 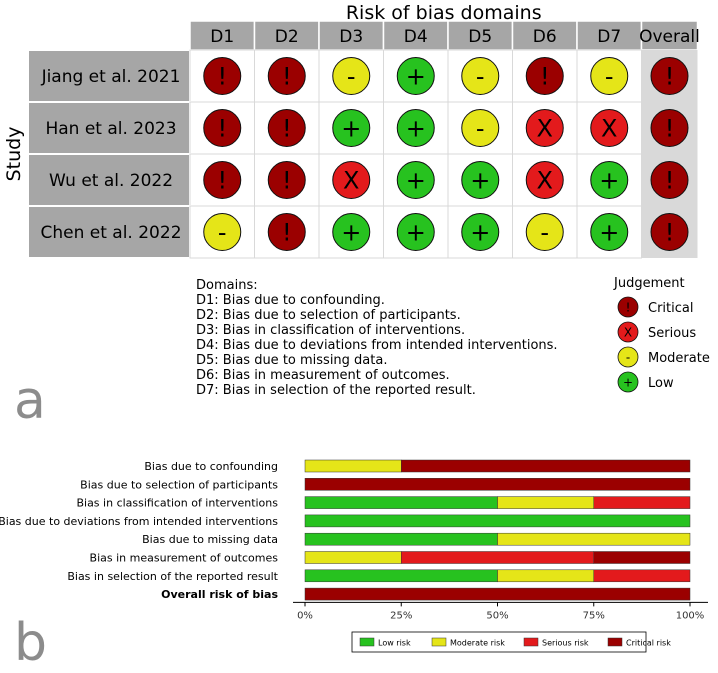 What do you see at coordinates (401, 615) in the screenshot?
I see `x-tick-label: 25%` at bounding box center [401, 615].